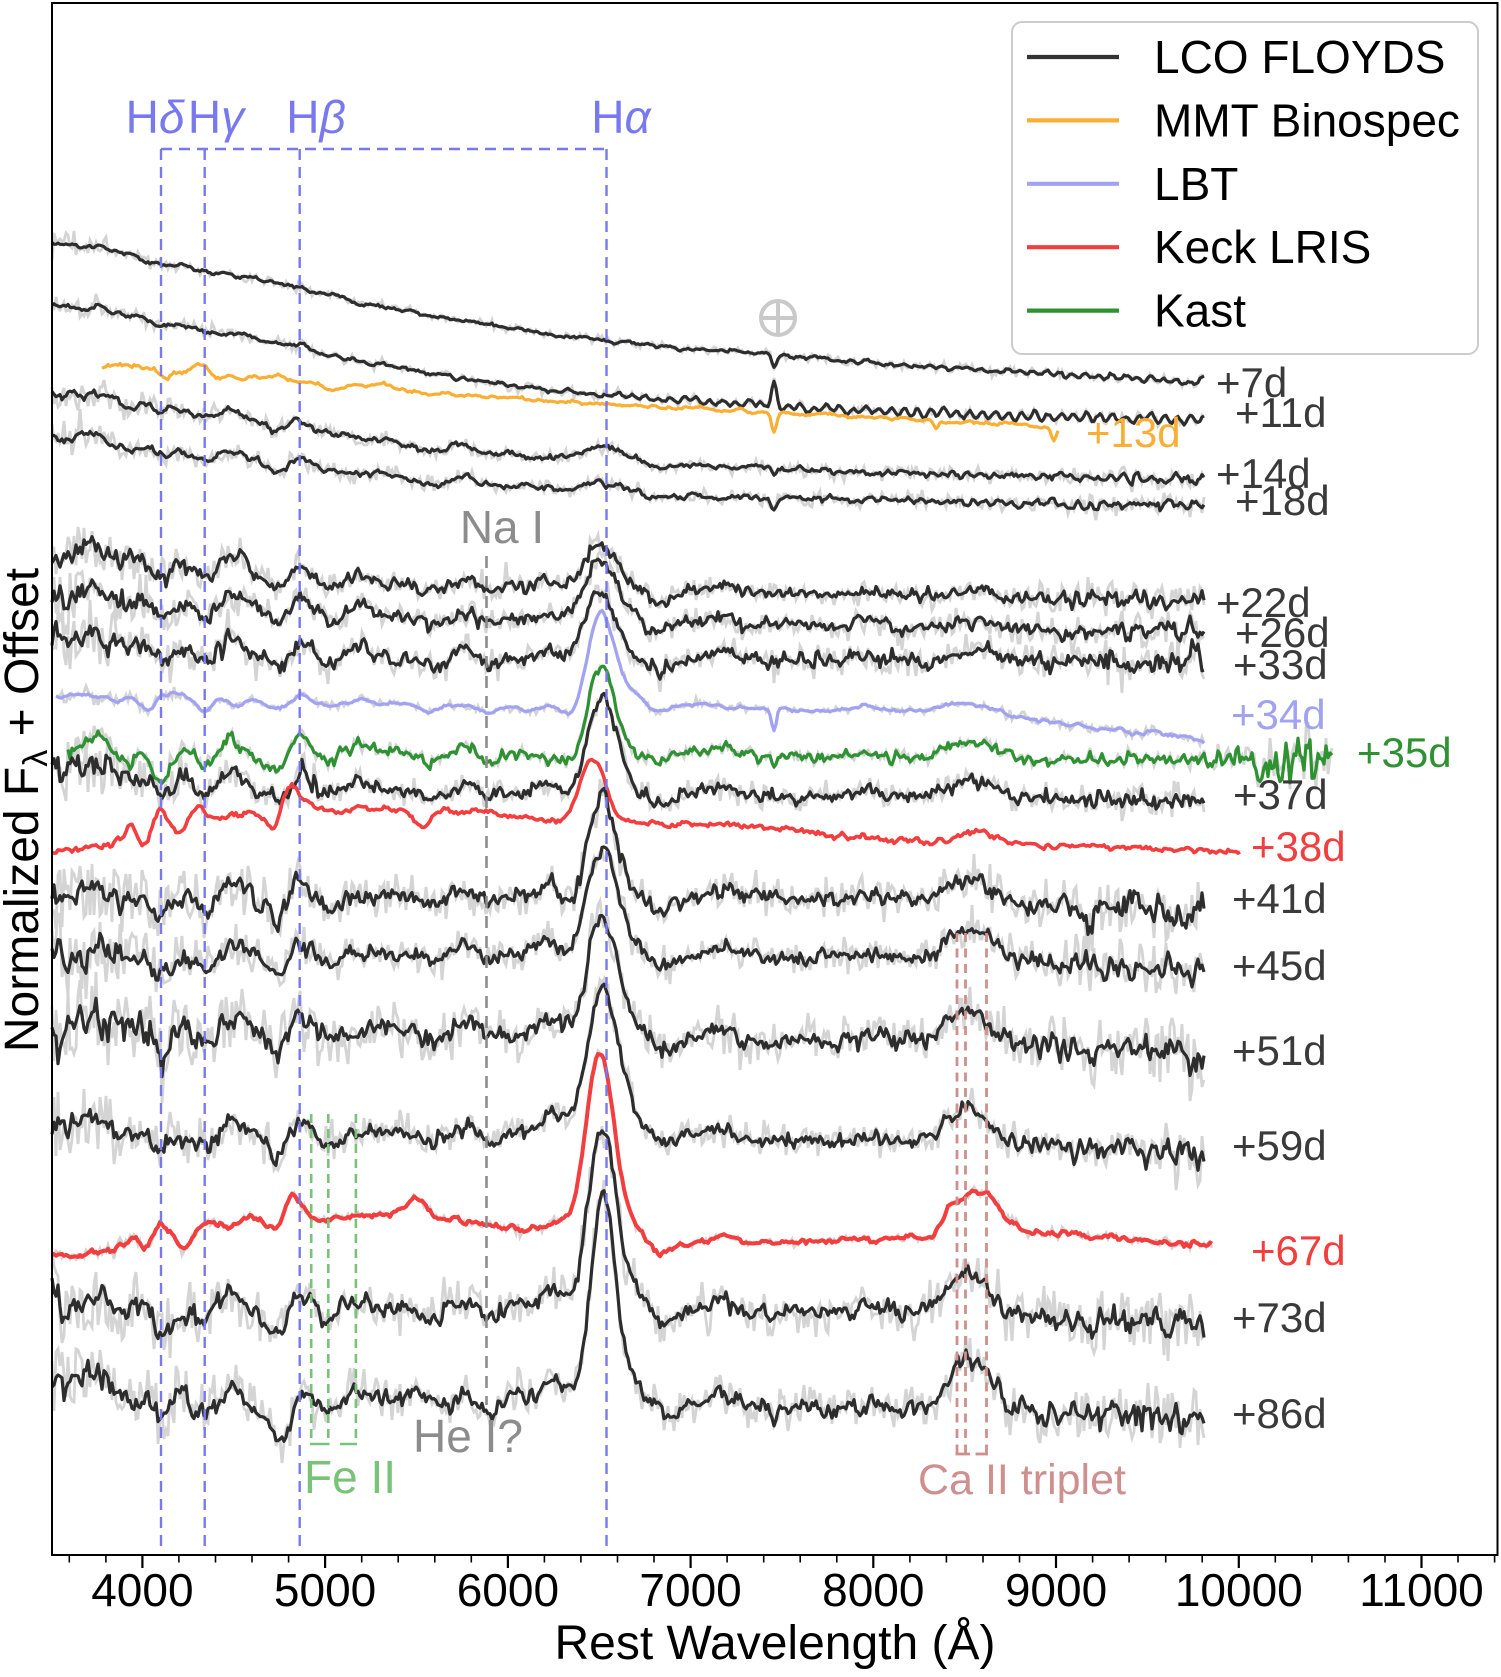  Describe the element at coordinates (1056, 1590) in the screenshot. I see `svg-text: 9000` at that location.